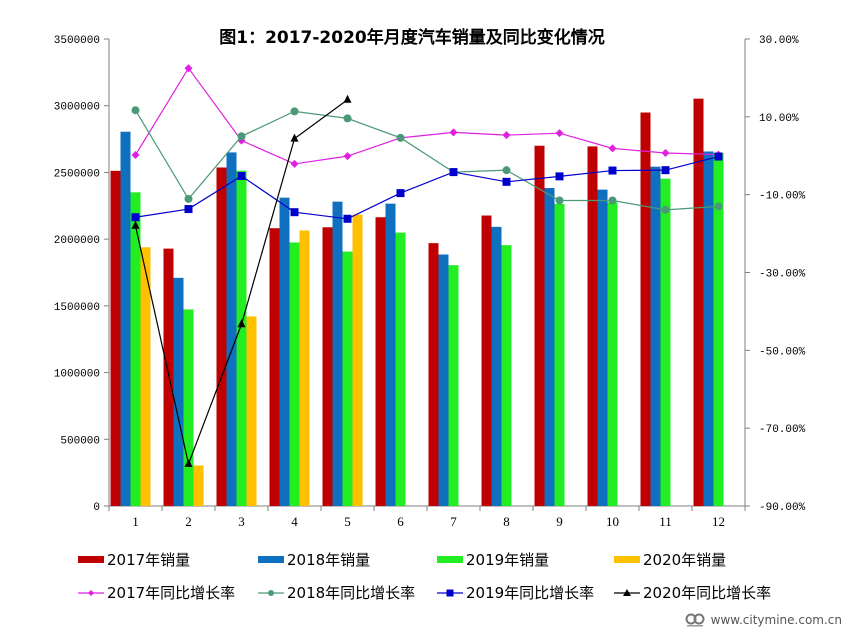  I want to click on y-tick-label: 3500000, so click(77, 41).